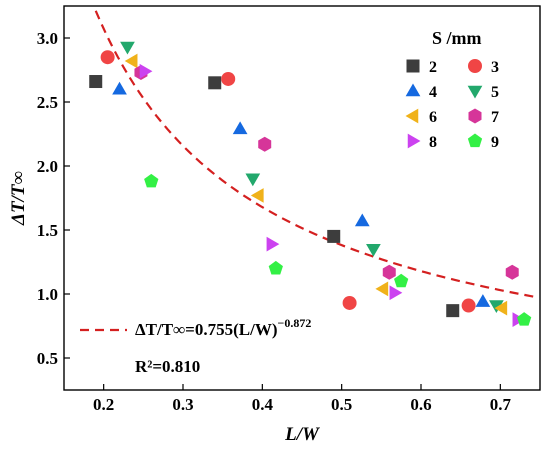  I want to click on x-tick-label: 0.2, so click(103, 404).